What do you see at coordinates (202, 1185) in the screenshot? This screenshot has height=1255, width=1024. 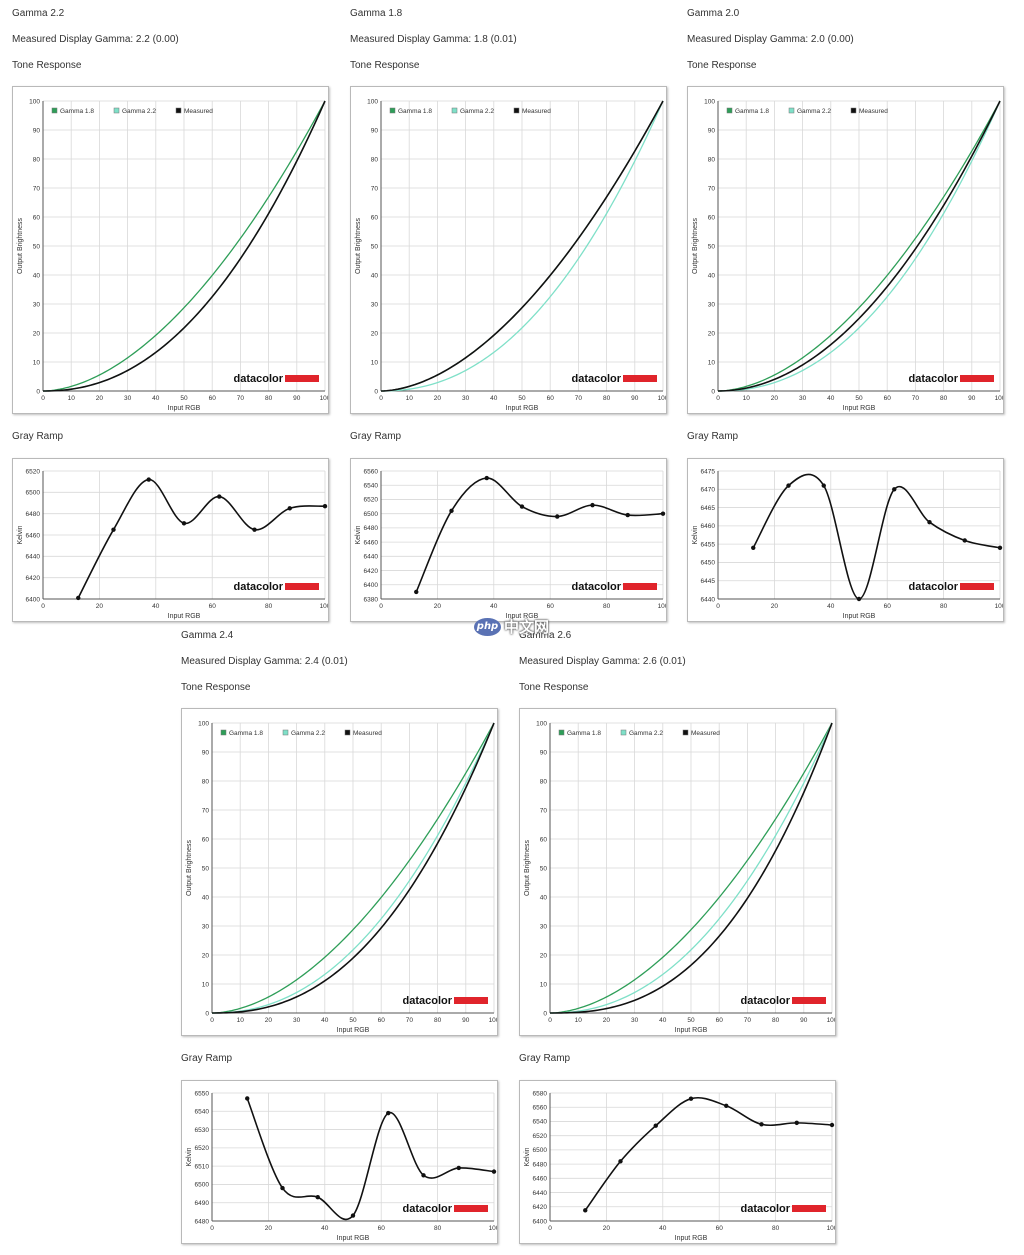 I see `y-tick-label: 6500` at bounding box center [202, 1185].